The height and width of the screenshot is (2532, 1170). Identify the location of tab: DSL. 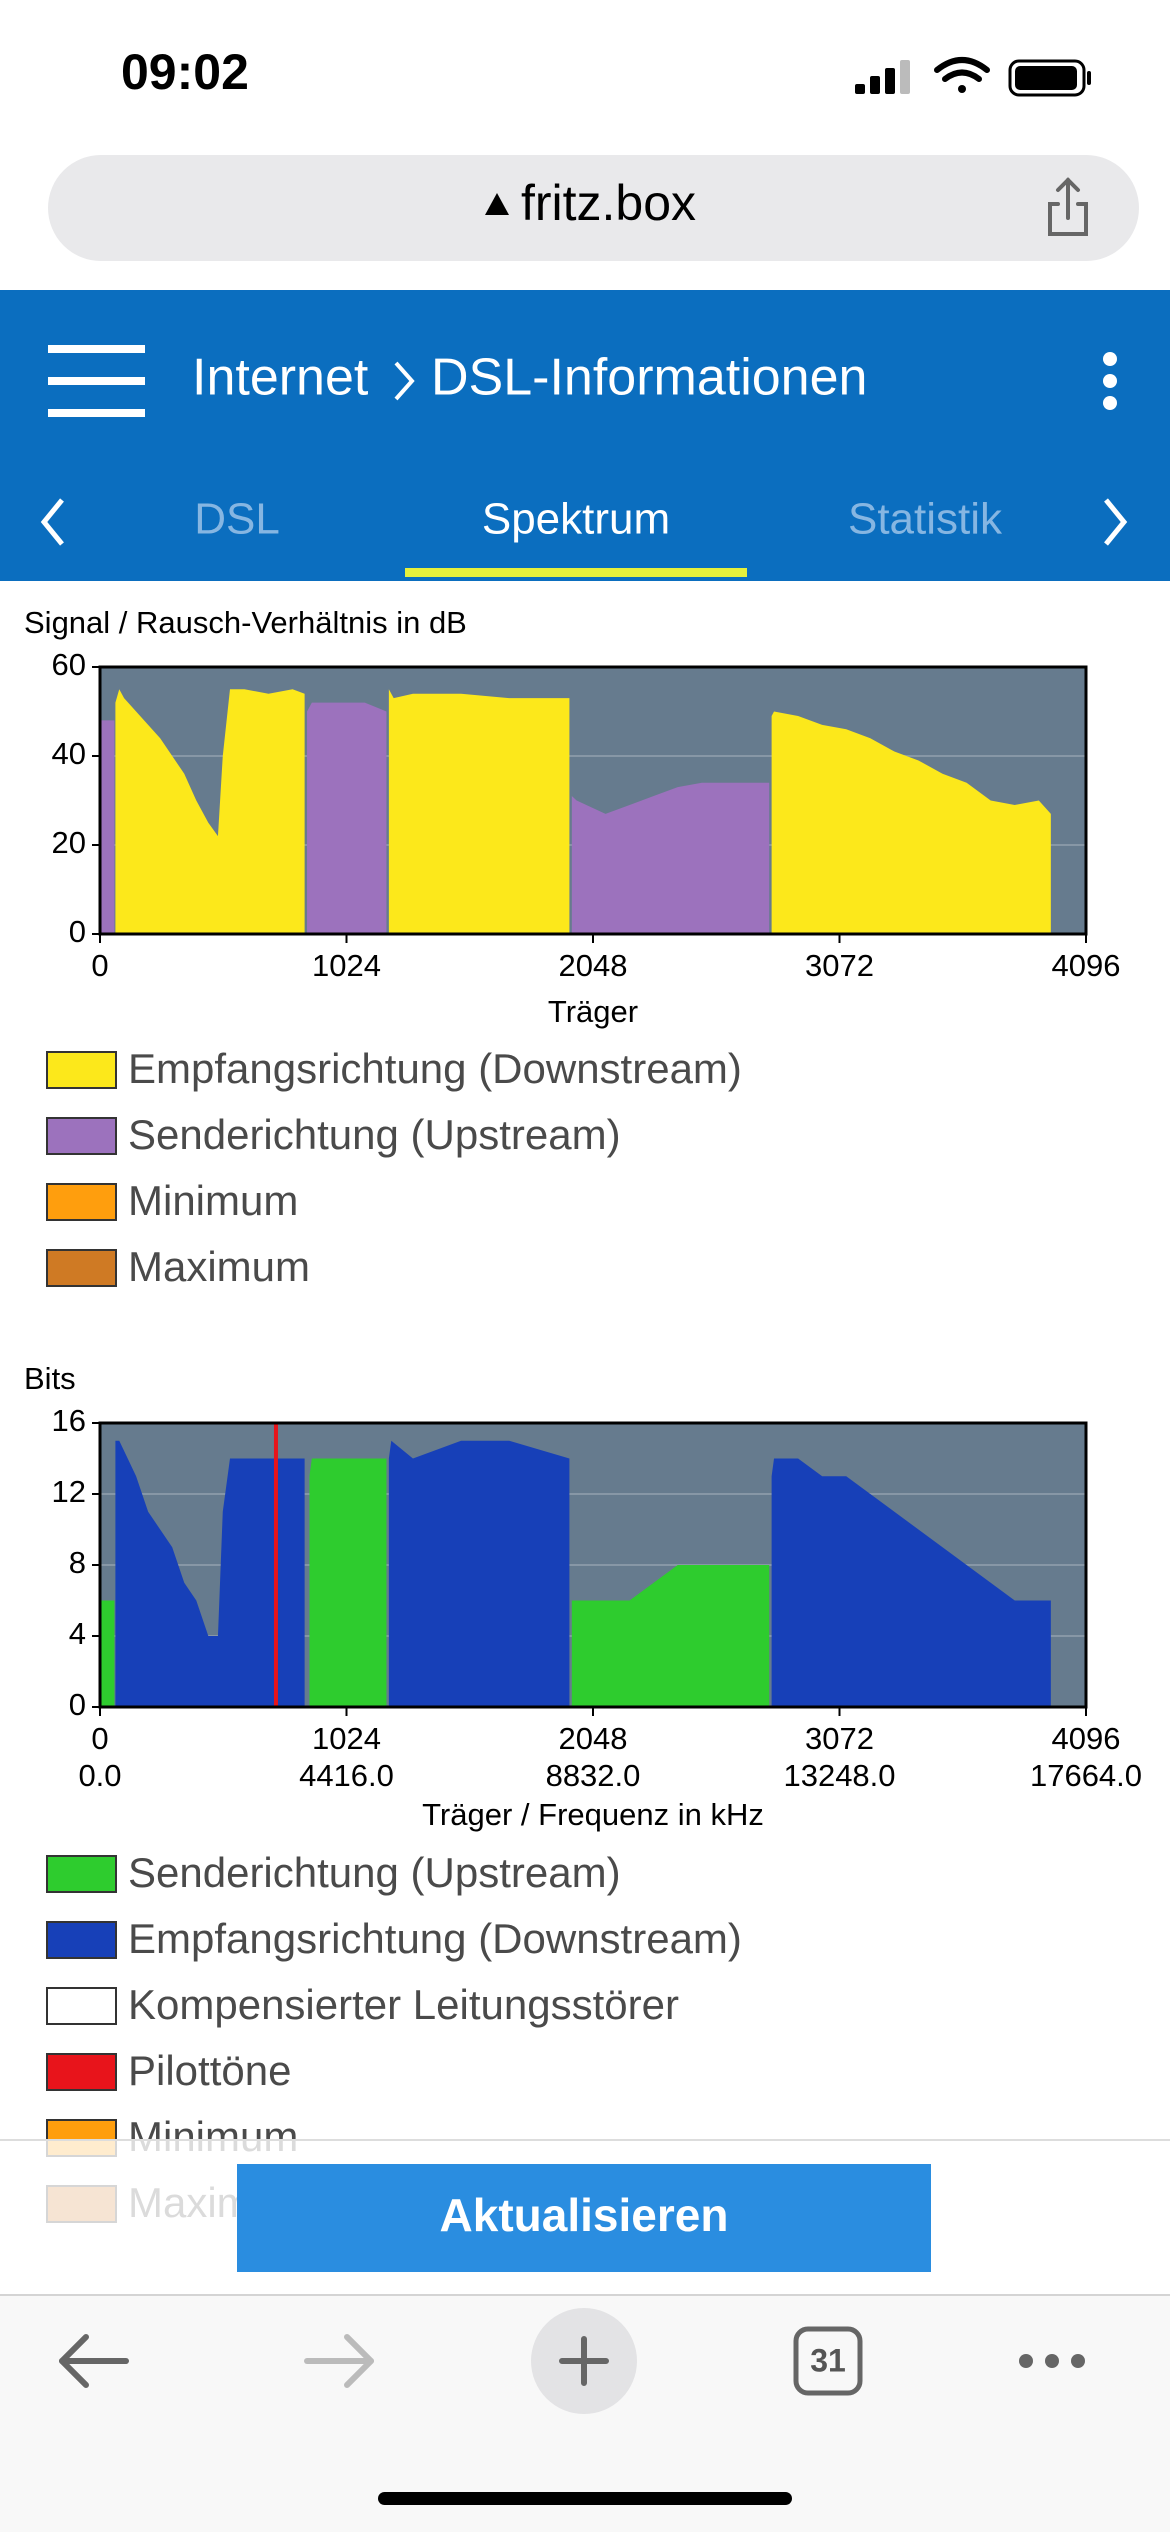
(237, 519).